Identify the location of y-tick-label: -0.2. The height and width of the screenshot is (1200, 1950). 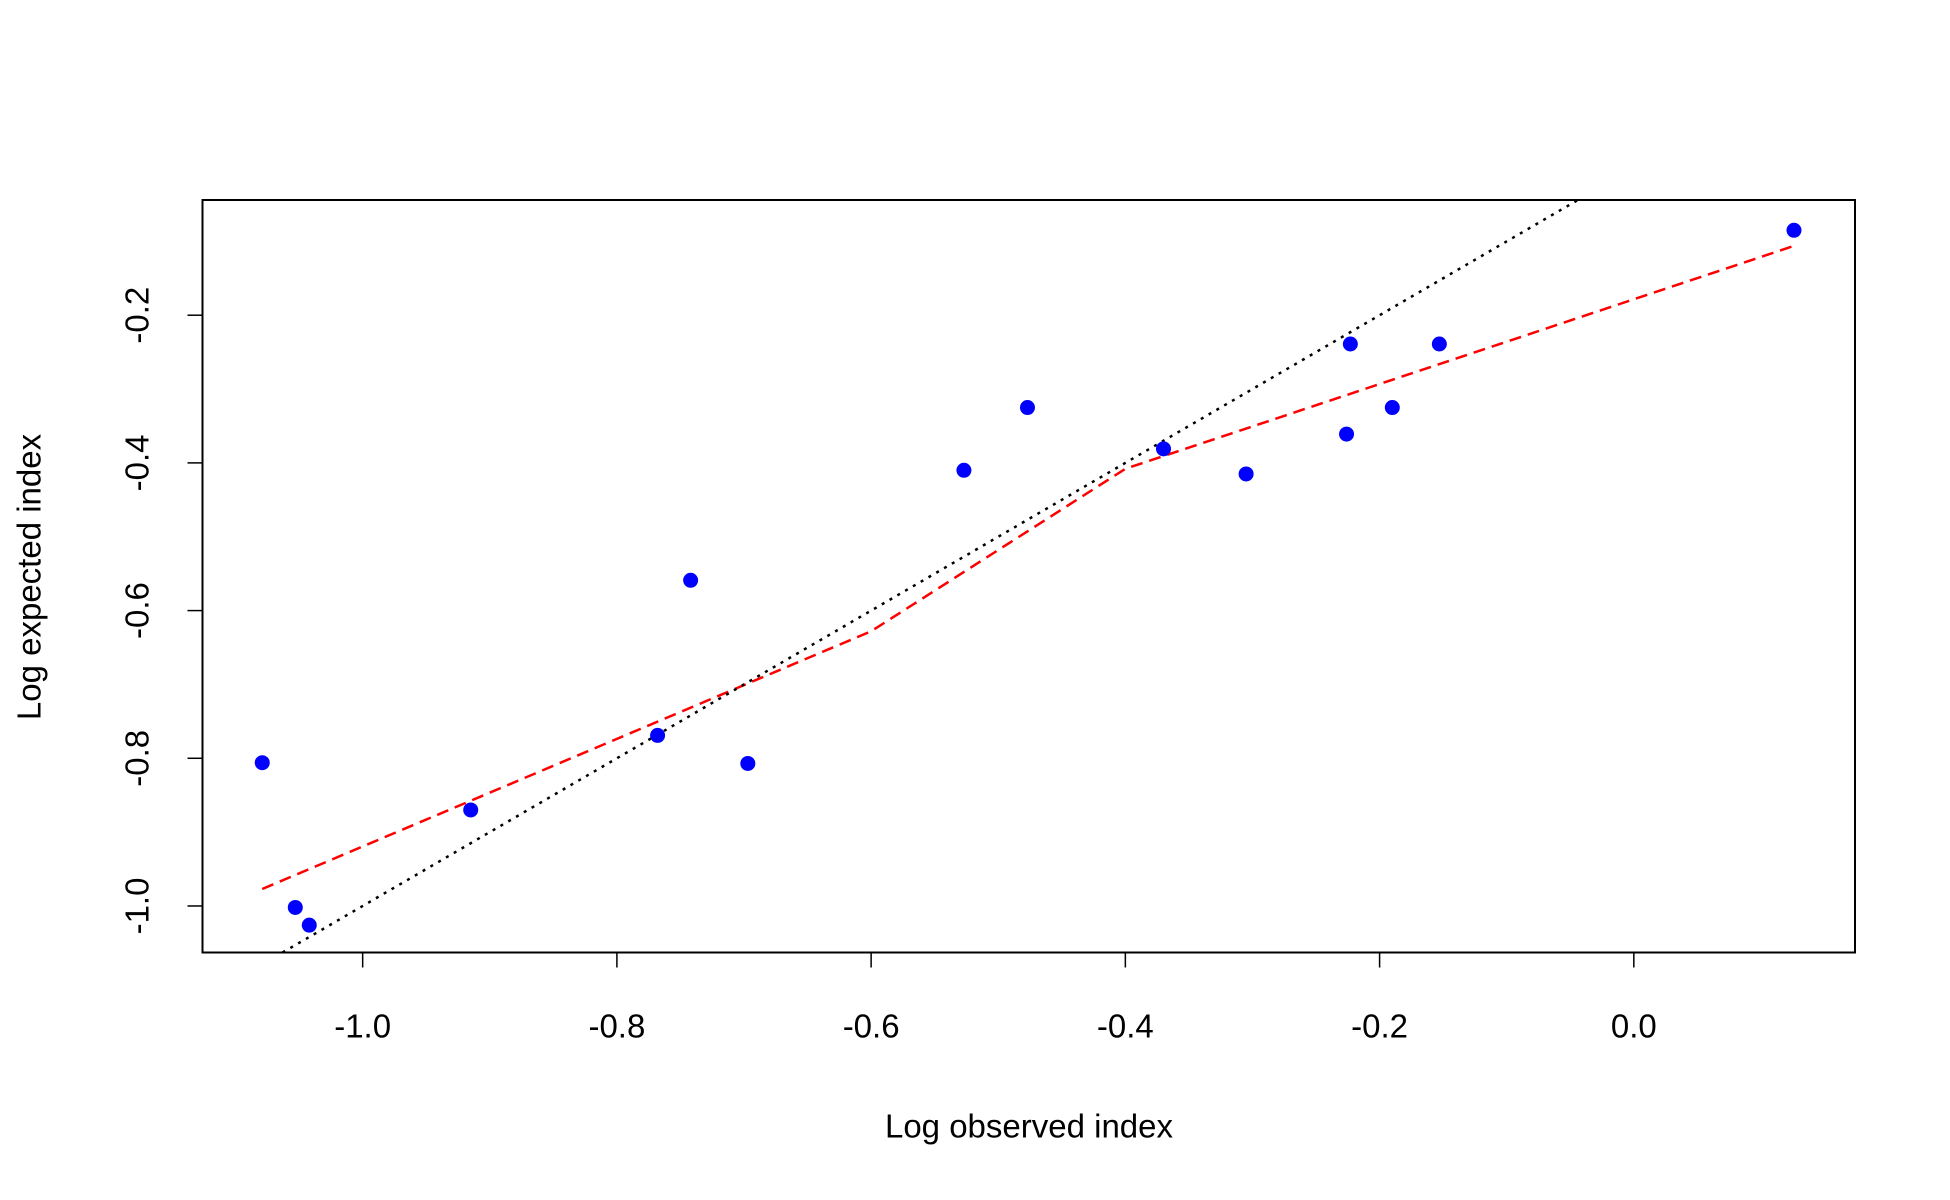
(137, 315).